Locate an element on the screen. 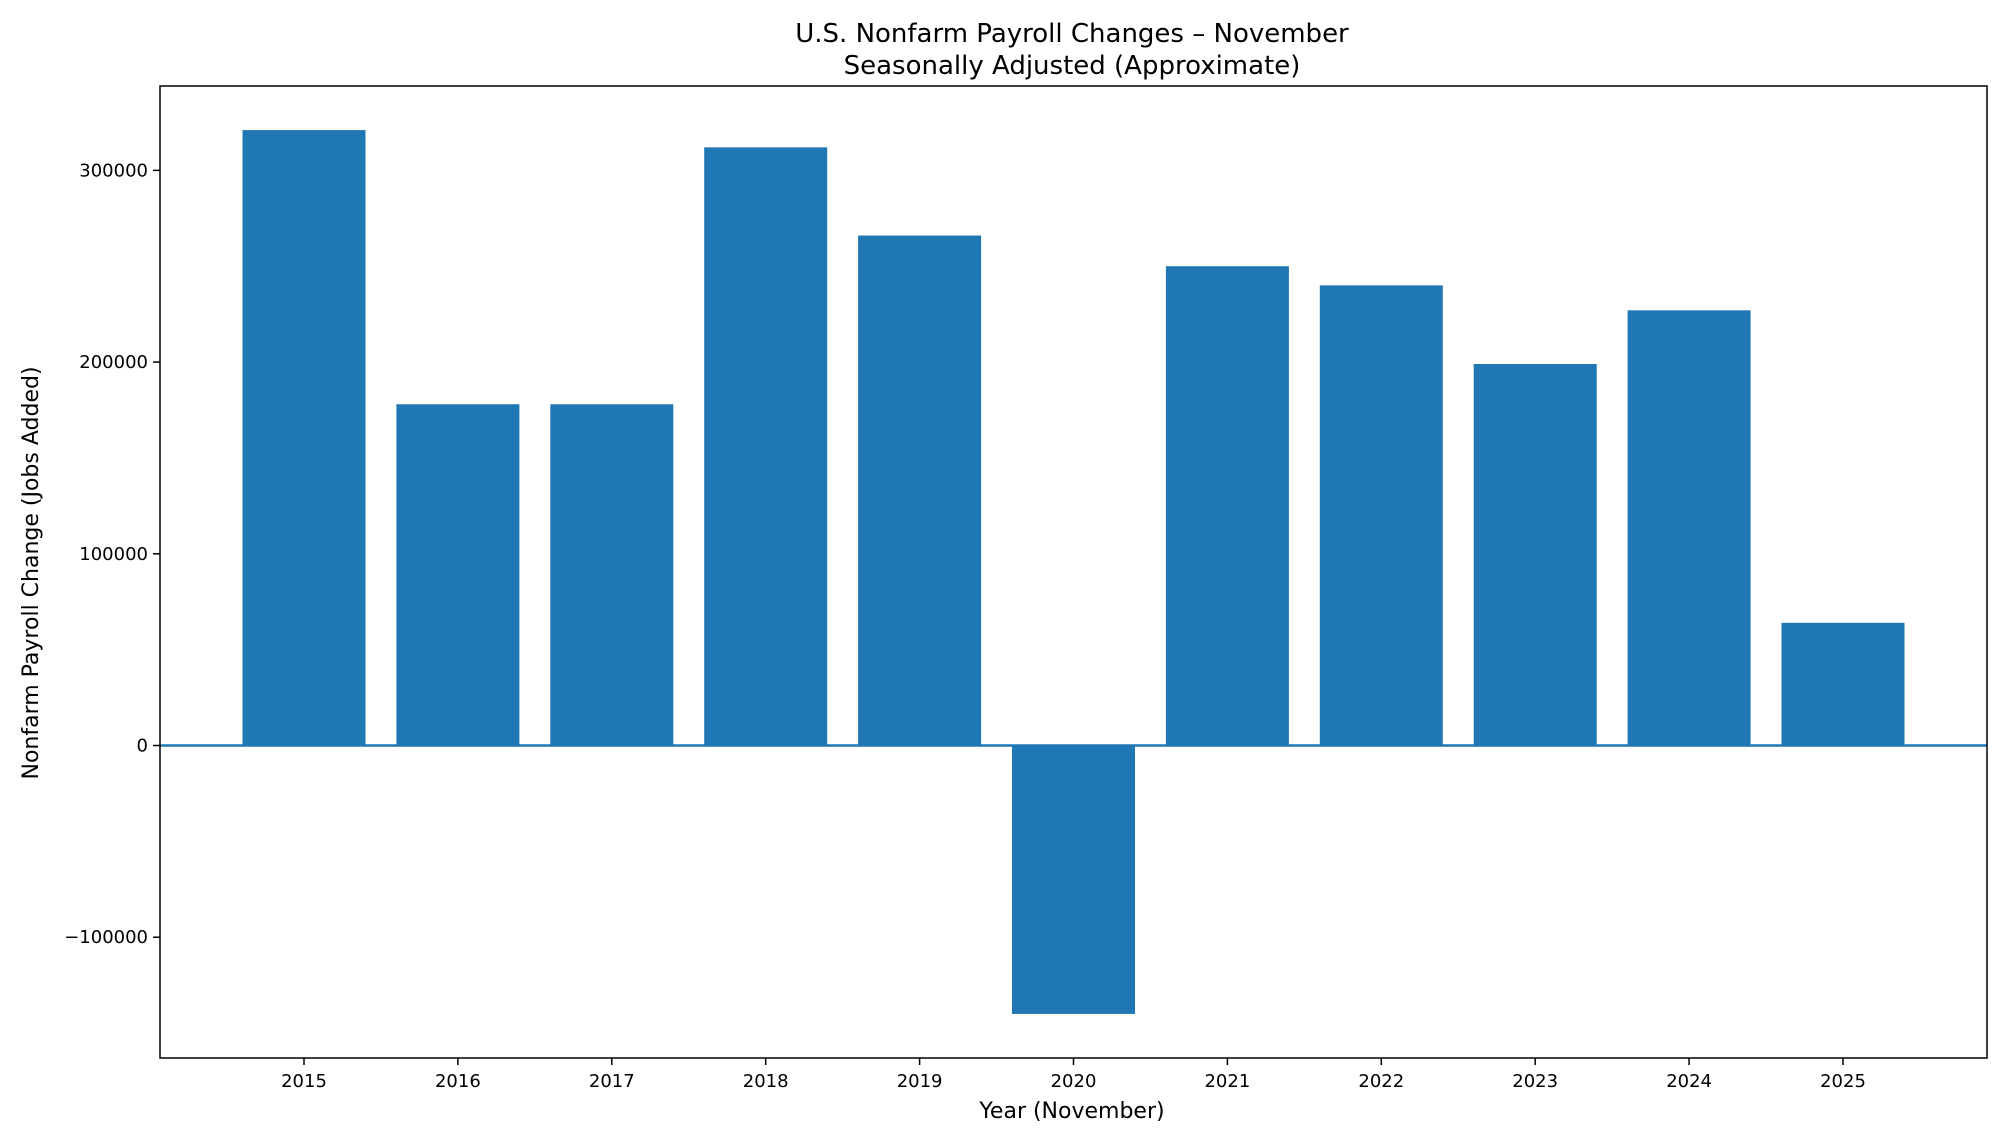 This screenshot has width=2000, height=1142. y-tick-label: 100000 is located at coordinates (113, 554).